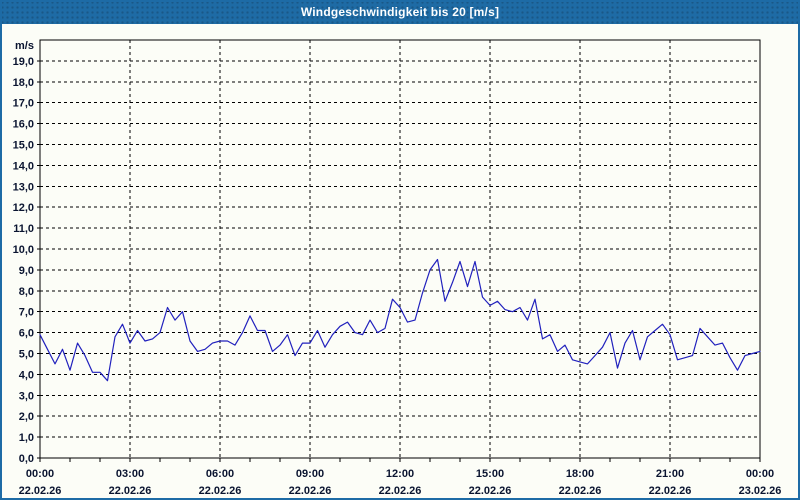 This screenshot has height=500, width=800. Describe the element at coordinates (400, 474) in the screenshot. I see `x-axis-time-label: 12:00` at that location.